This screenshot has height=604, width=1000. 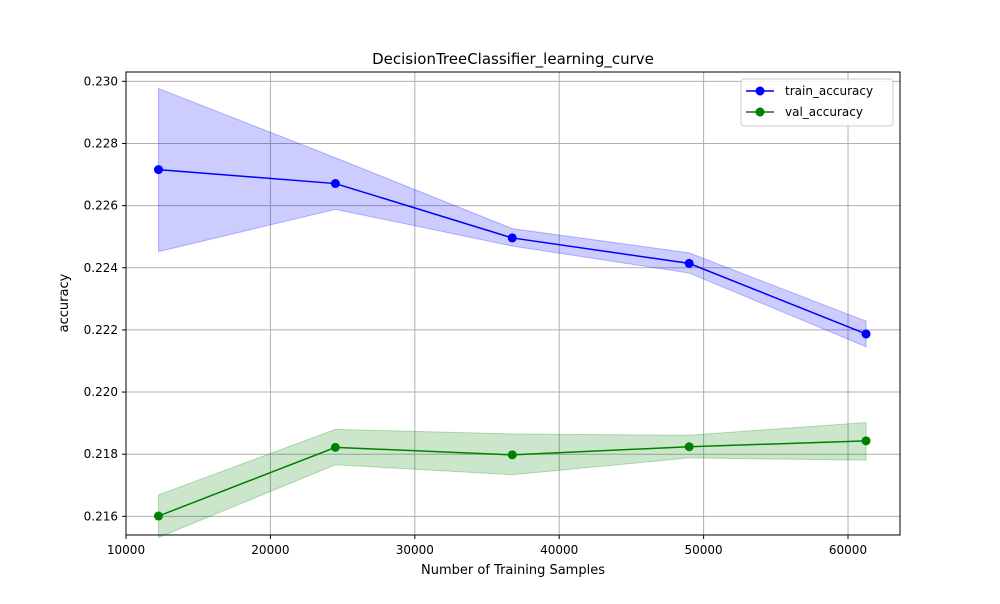 What do you see at coordinates (848, 550) in the screenshot?
I see `x-tick-label: 60000` at bounding box center [848, 550].